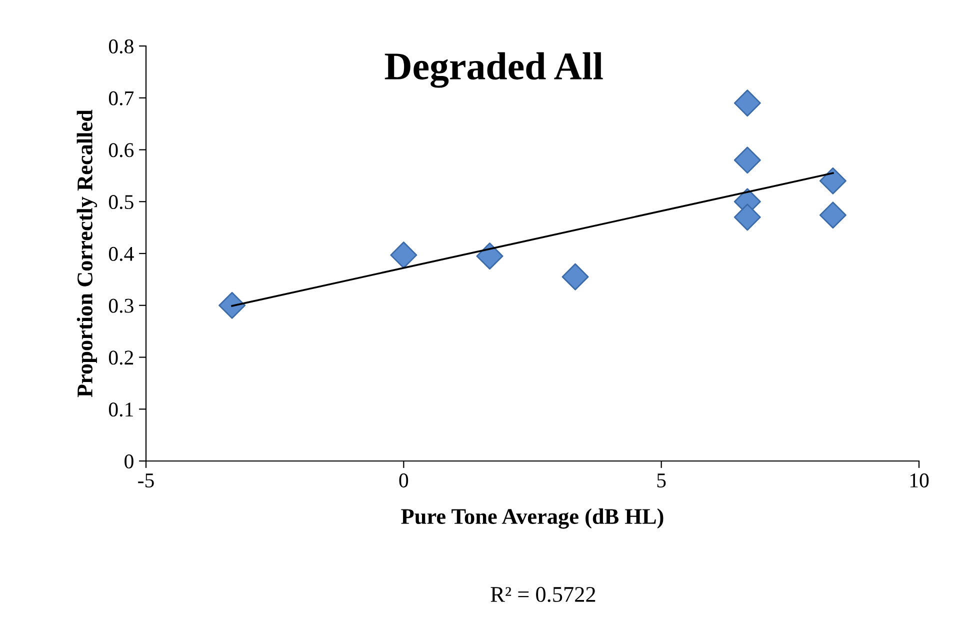 The height and width of the screenshot is (618, 953). I want to click on x-tick-label: 0, so click(403, 480).